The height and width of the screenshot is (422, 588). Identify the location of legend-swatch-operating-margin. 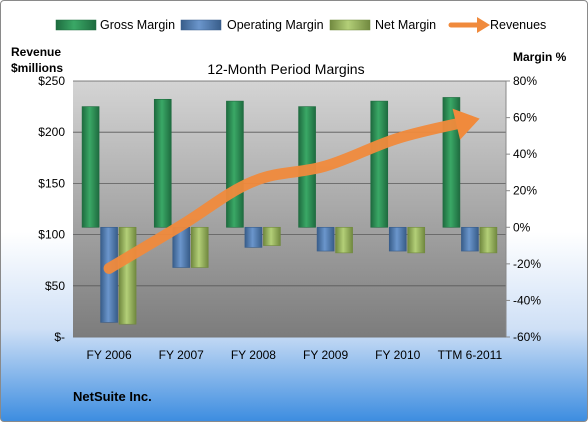
(201, 25).